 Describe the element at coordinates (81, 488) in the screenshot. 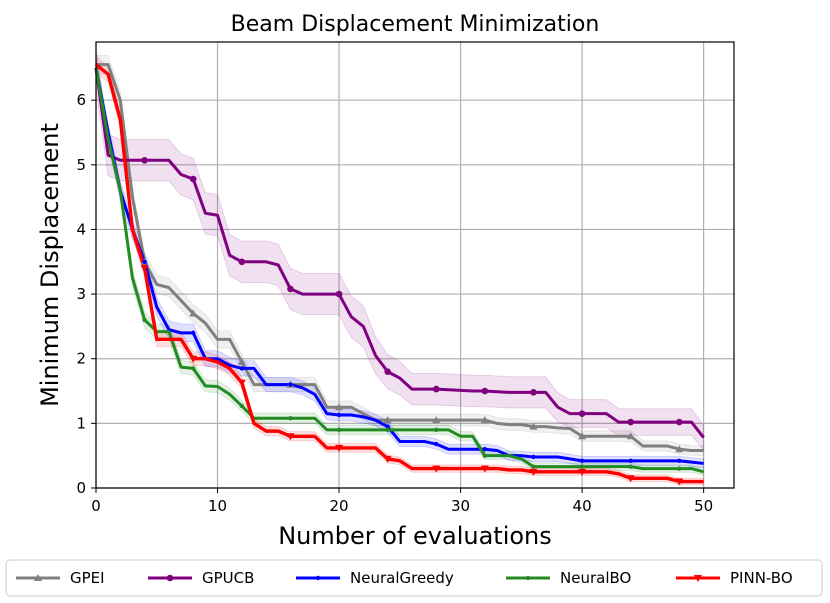

I see `y-tick-label: 0` at that location.